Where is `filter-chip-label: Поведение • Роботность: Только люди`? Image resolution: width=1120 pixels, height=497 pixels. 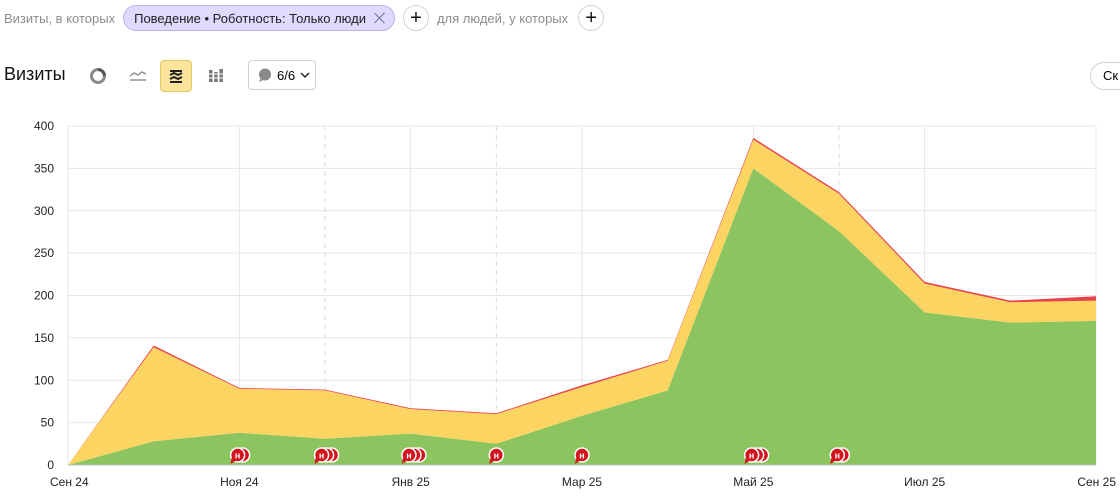
filter-chip-label: Поведение • Роботность: Только люди is located at coordinates (250, 18).